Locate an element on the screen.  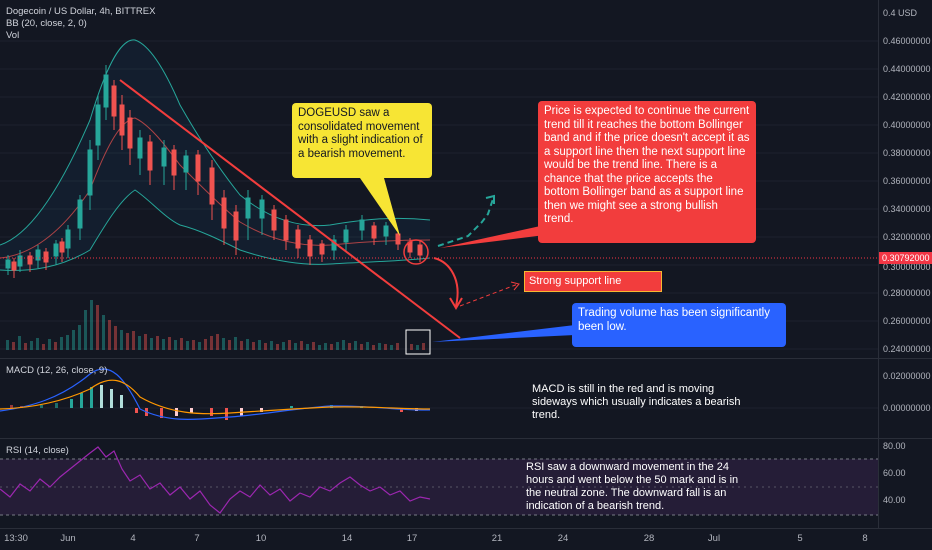
price-tick: 0.42000000 is located at coordinates (907, 97).